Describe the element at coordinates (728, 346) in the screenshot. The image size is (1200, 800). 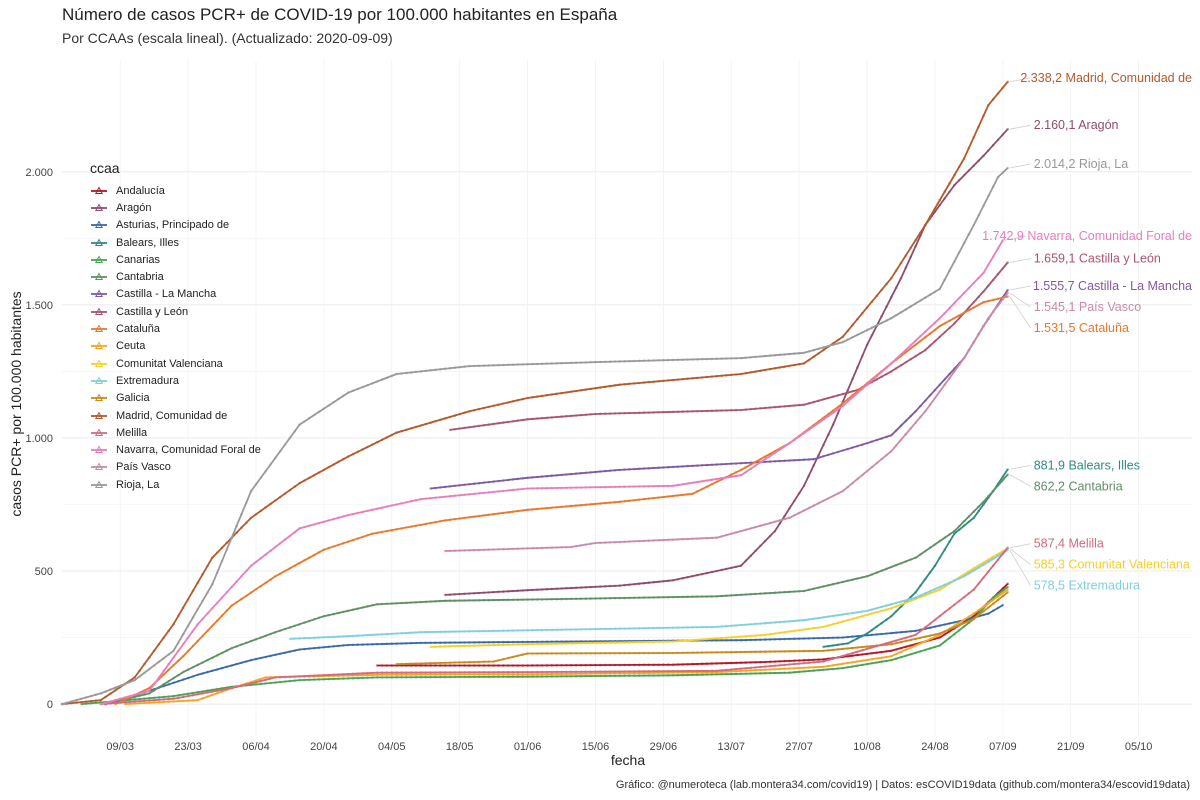
I see `series-castilla-y-le-n` at that location.